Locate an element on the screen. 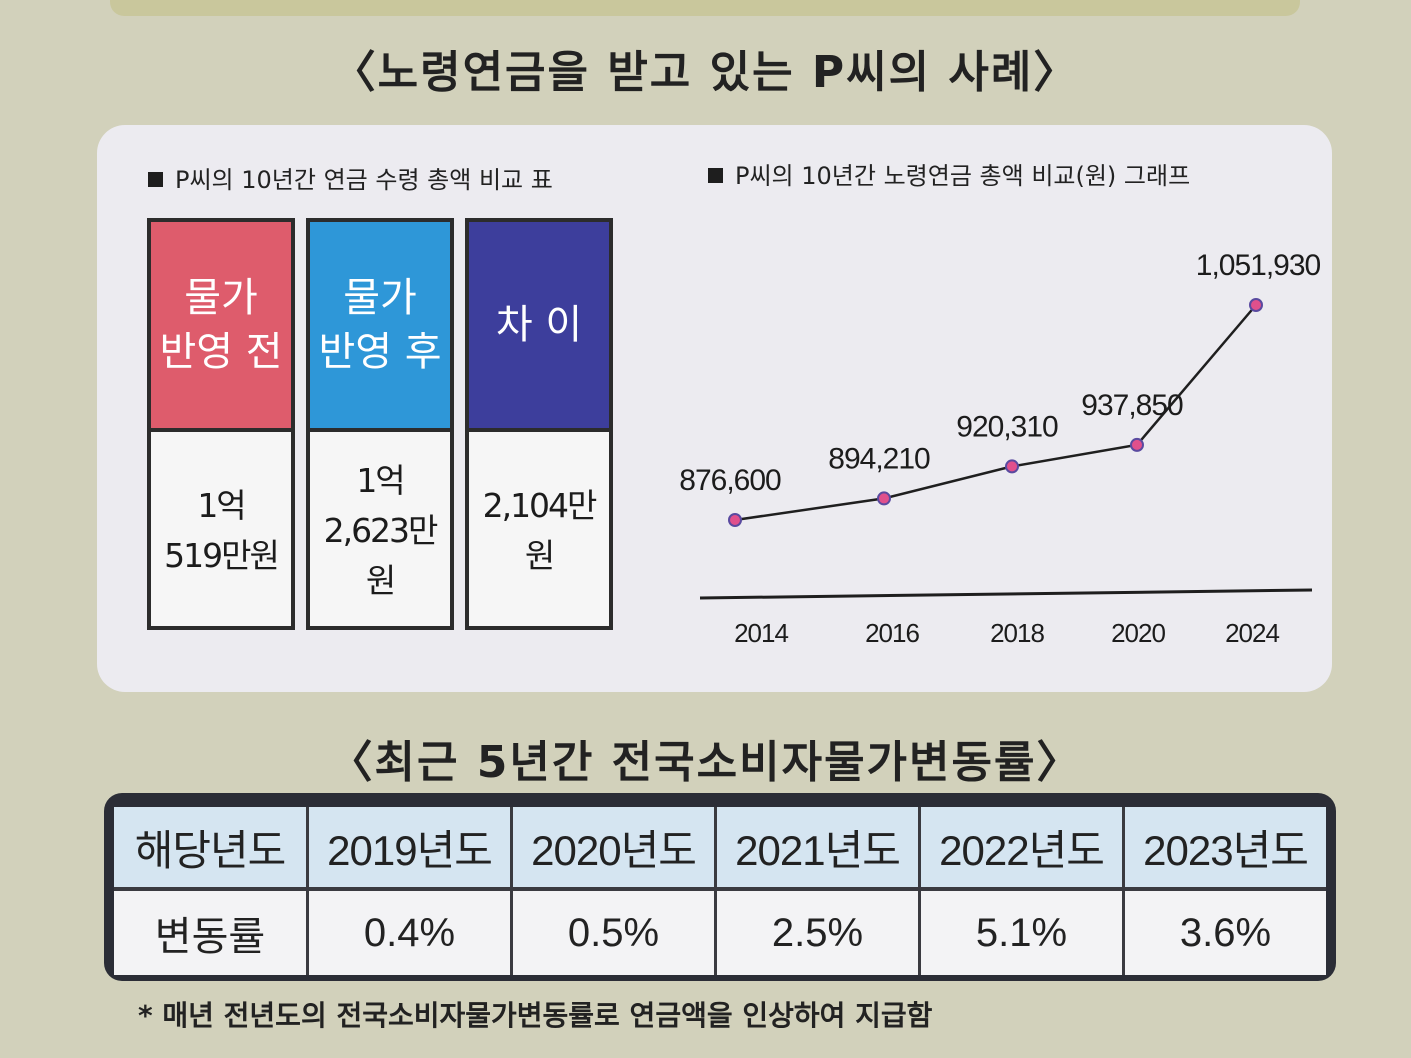  rate-cell: 3.6% is located at coordinates (1224, 931).